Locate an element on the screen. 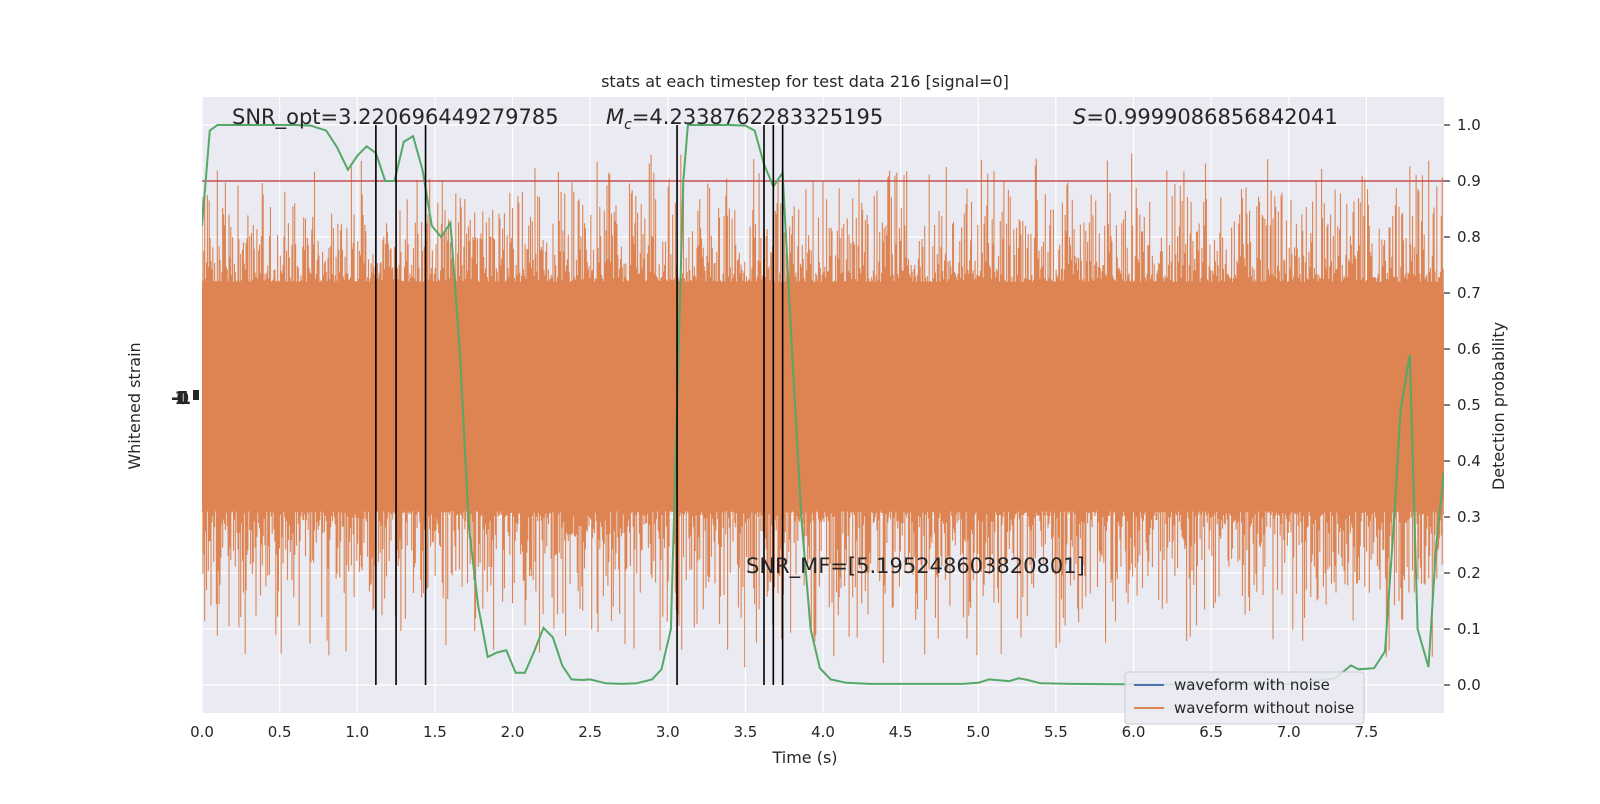 This screenshot has width=1600, height=804. y-tick-label: 0.9 is located at coordinates (1469, 181).